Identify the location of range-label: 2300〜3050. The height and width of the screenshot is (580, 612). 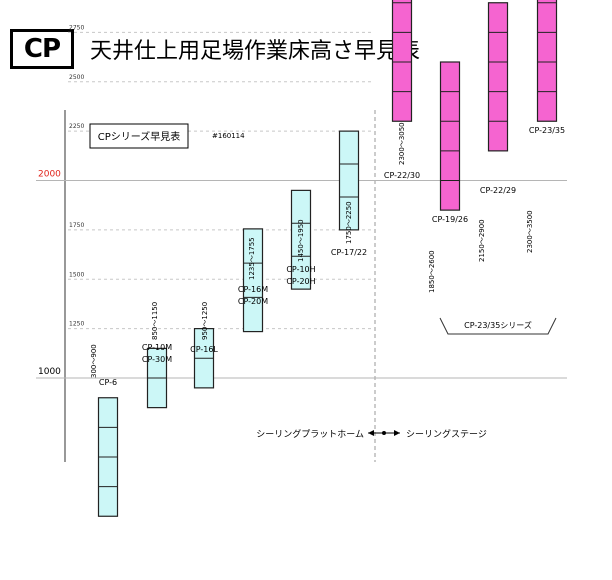
(402, 143).